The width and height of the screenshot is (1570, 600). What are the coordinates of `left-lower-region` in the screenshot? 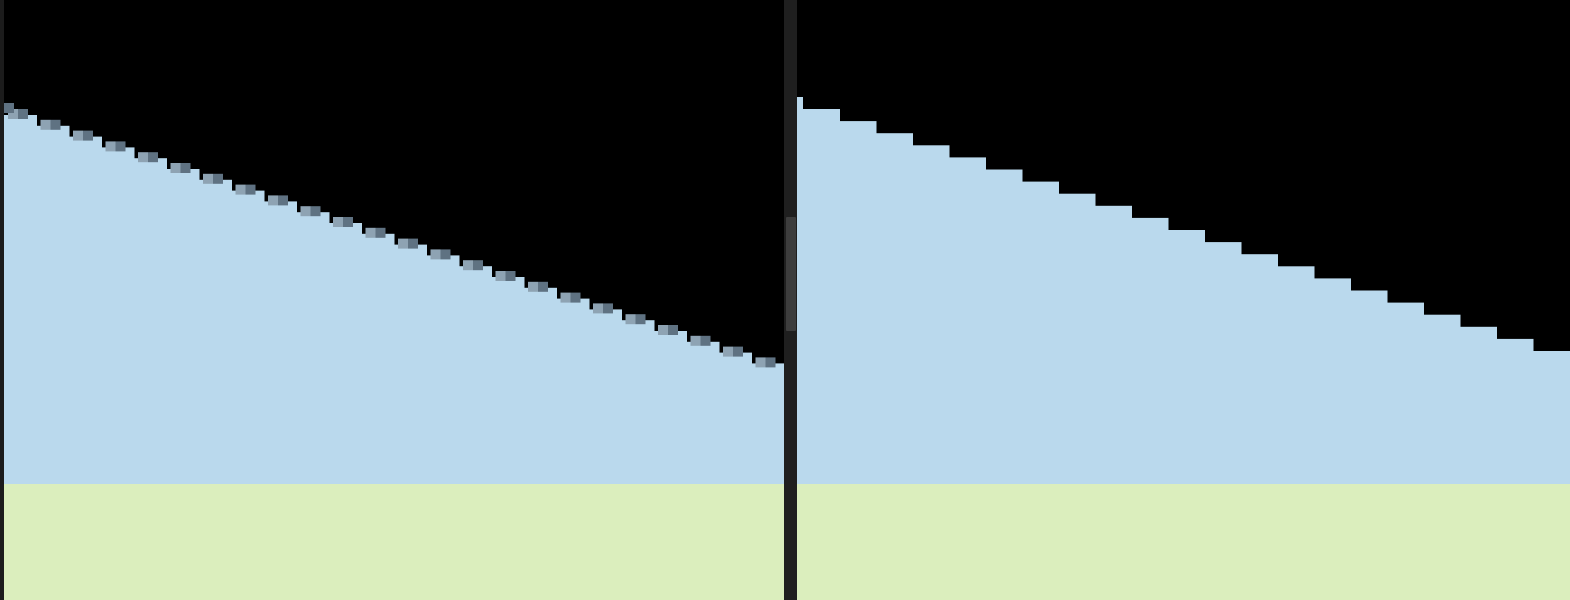 It's located at (394, 542).